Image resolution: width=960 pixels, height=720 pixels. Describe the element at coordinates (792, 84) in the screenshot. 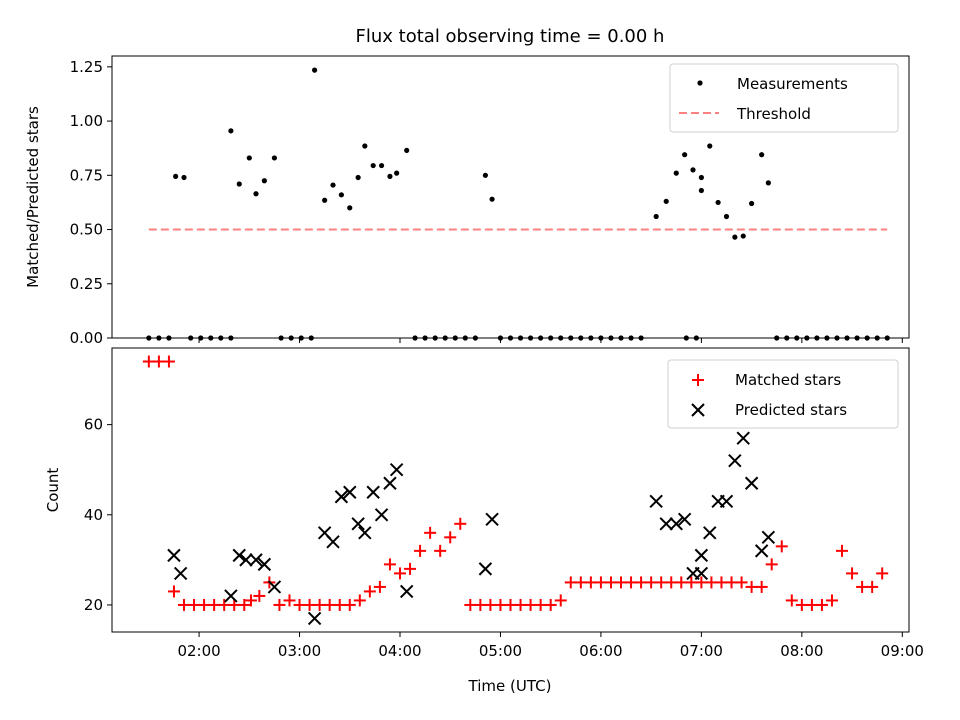

I see `legend-measurements-label: Measurements` at that location.